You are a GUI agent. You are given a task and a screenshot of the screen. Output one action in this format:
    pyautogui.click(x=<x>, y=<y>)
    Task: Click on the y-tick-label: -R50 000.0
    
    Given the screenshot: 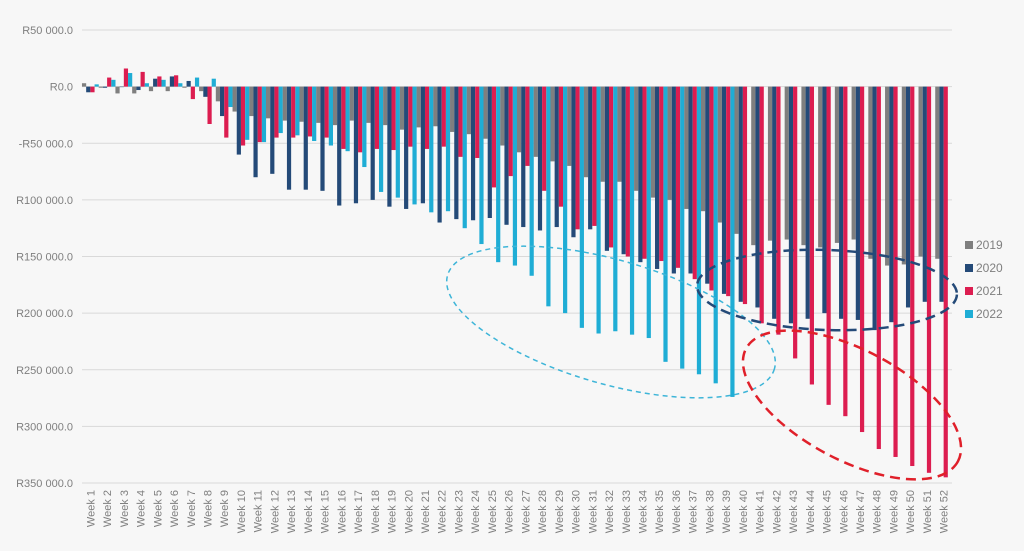 What is the action you would take?
    pyautogui.click(x=46, y=144)
    